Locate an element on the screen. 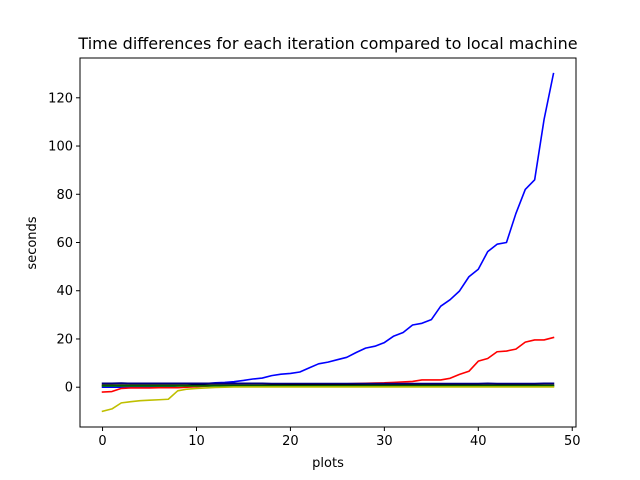 The image size is (640, 480). x-axis-label: plots is located at coordinates (328, 463).